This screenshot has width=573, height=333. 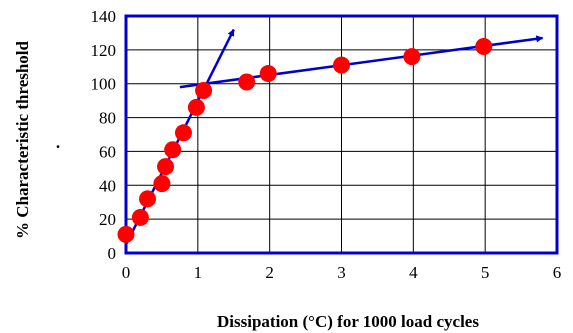 I want to click on y-tick-label: 20, so click(x=107, y=219).